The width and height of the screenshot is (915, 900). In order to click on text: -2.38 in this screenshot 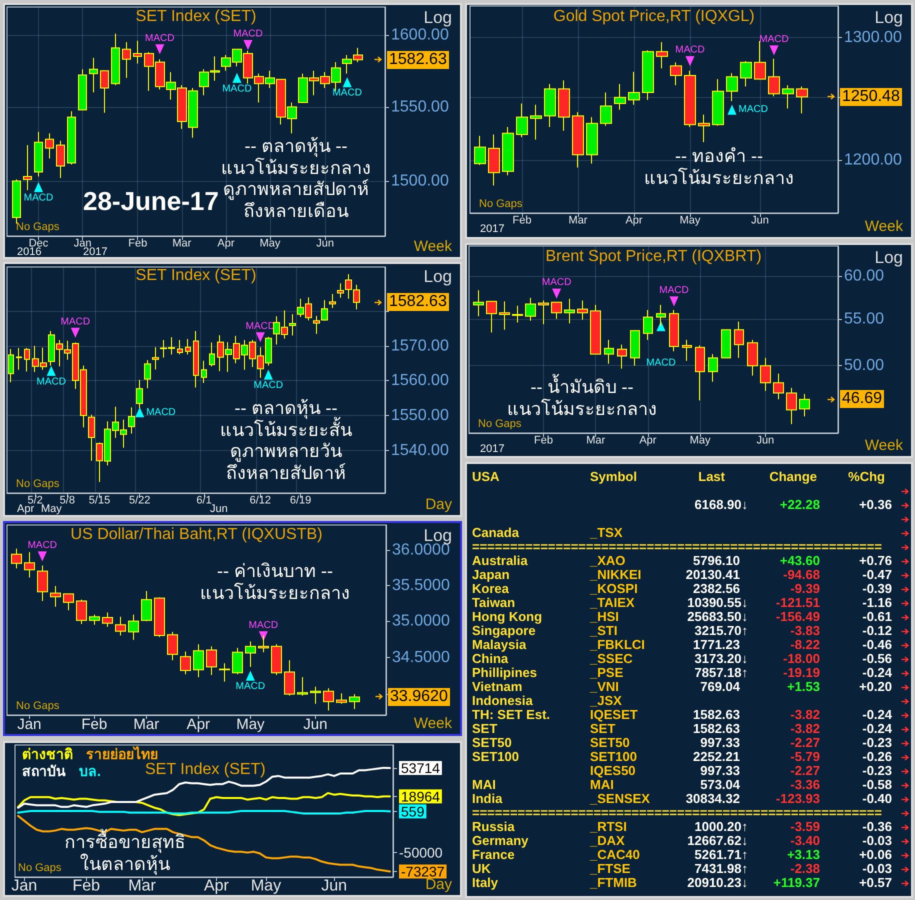, I will do `click(805, 868)`.